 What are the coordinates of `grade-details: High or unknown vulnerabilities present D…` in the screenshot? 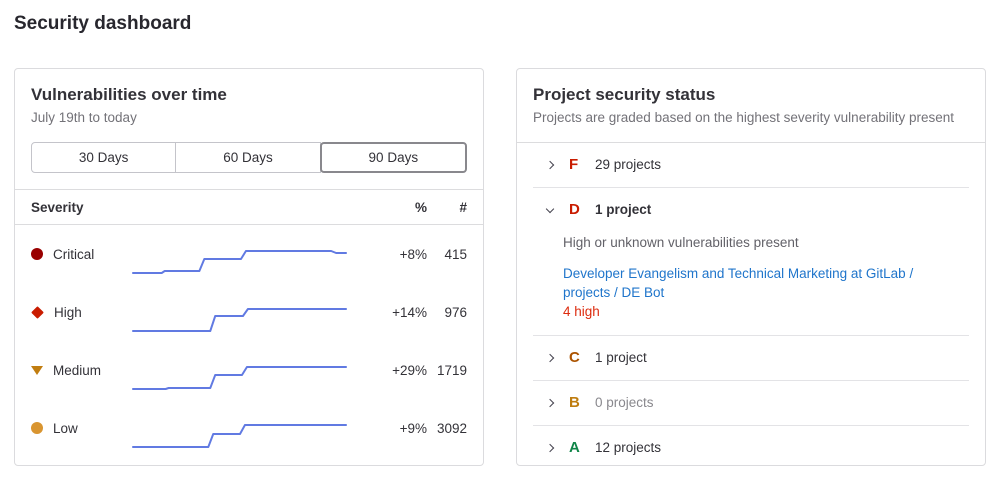 It's located at (751, 284).